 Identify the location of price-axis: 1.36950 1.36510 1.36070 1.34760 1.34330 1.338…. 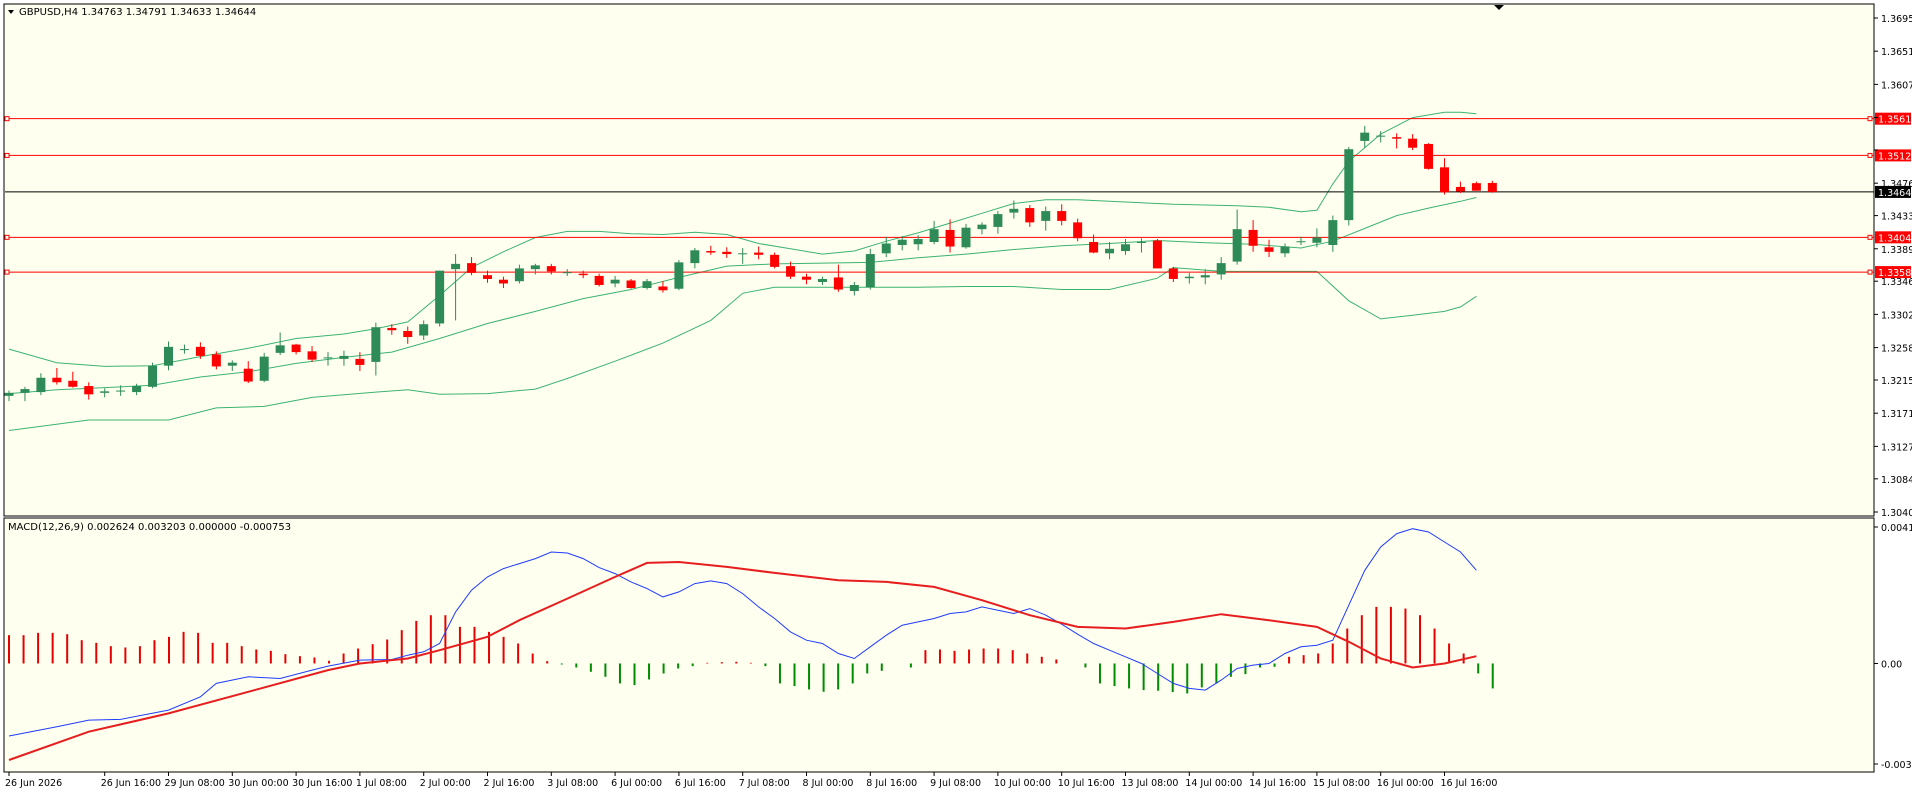
(1893, 266).